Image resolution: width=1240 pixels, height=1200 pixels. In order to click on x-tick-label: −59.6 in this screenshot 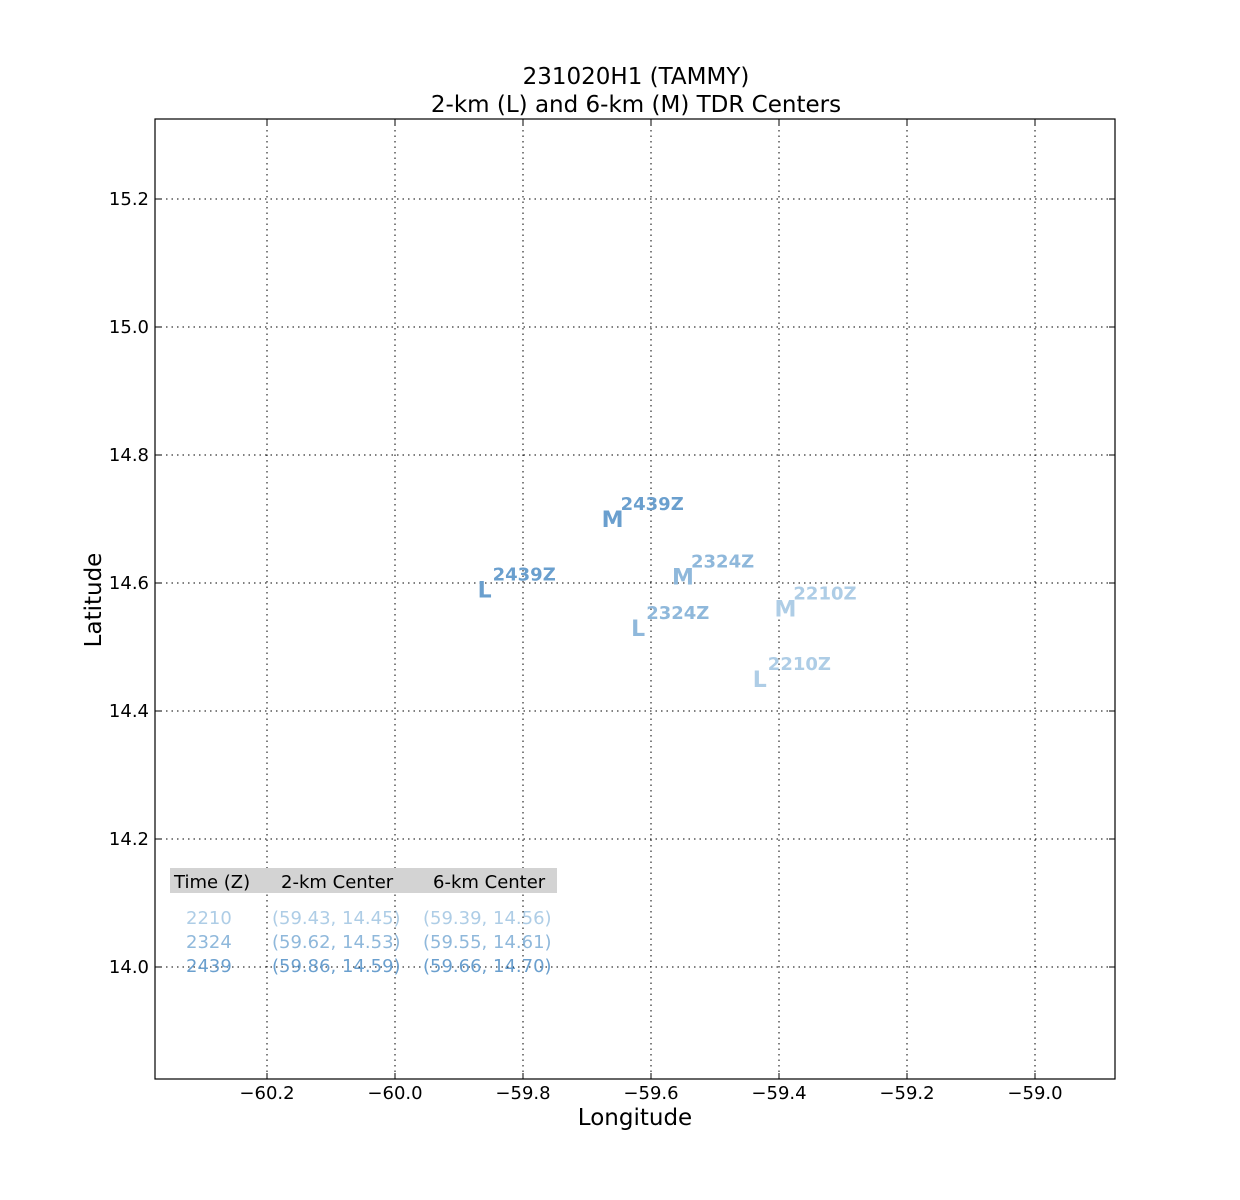, I will do `click(650, 1093)`.